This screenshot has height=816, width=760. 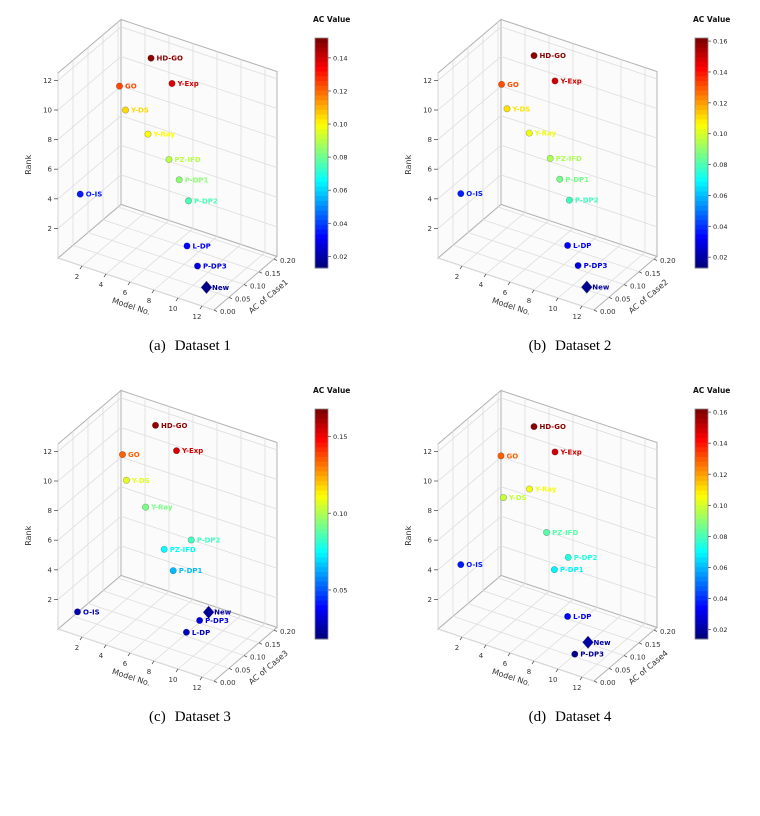 I want to click on colorbar-a: AC Value 0.02 0.04 0.06 0.08 0.10 0.12 0.14, so click(x=331, y=142).